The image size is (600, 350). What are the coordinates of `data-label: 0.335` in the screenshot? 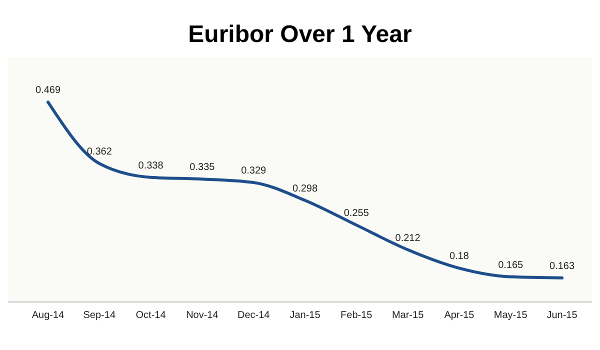 It's located at (203, 168).